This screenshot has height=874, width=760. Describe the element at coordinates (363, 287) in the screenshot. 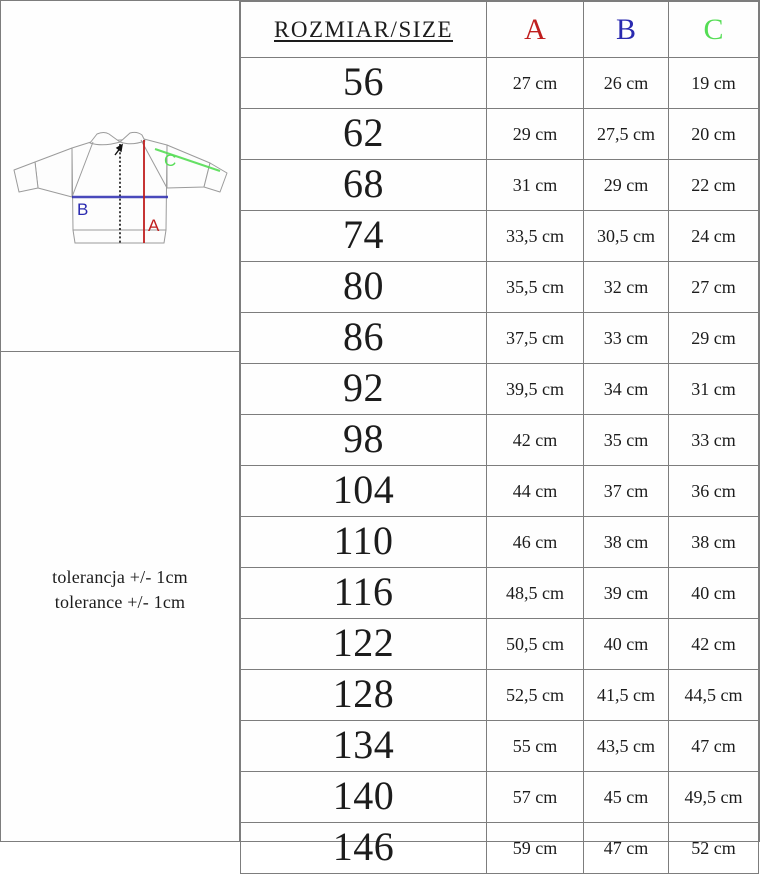

I see `size-cell: 80` at that location.